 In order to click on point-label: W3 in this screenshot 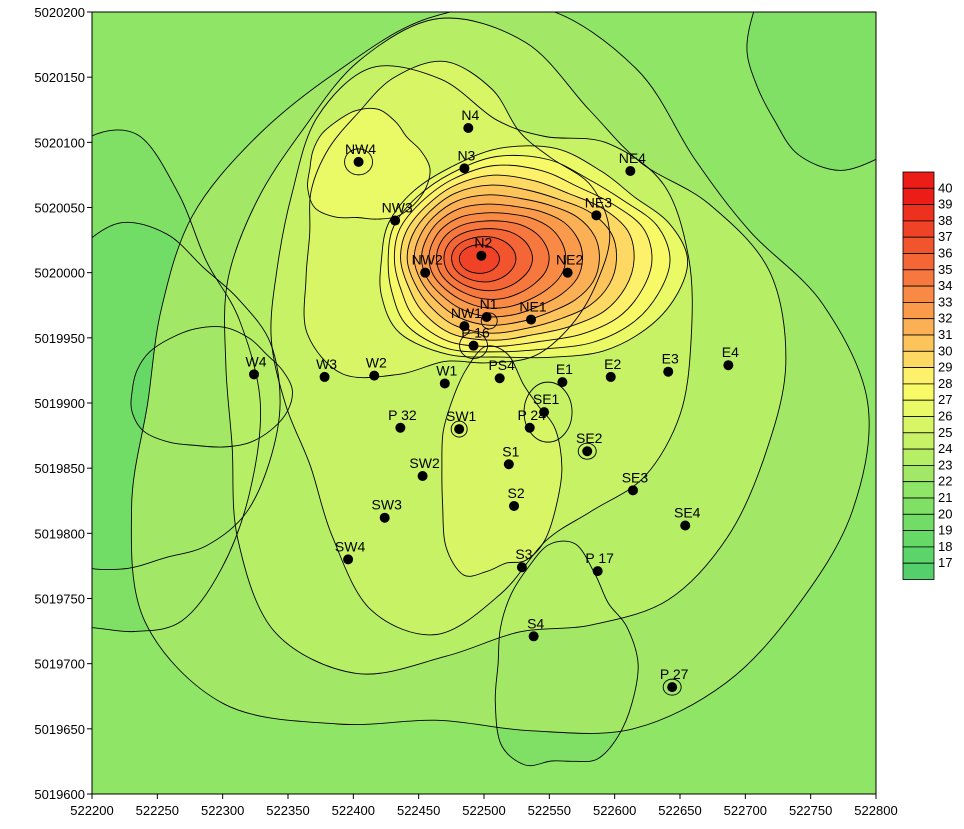, I will do `click(326, 364)`.